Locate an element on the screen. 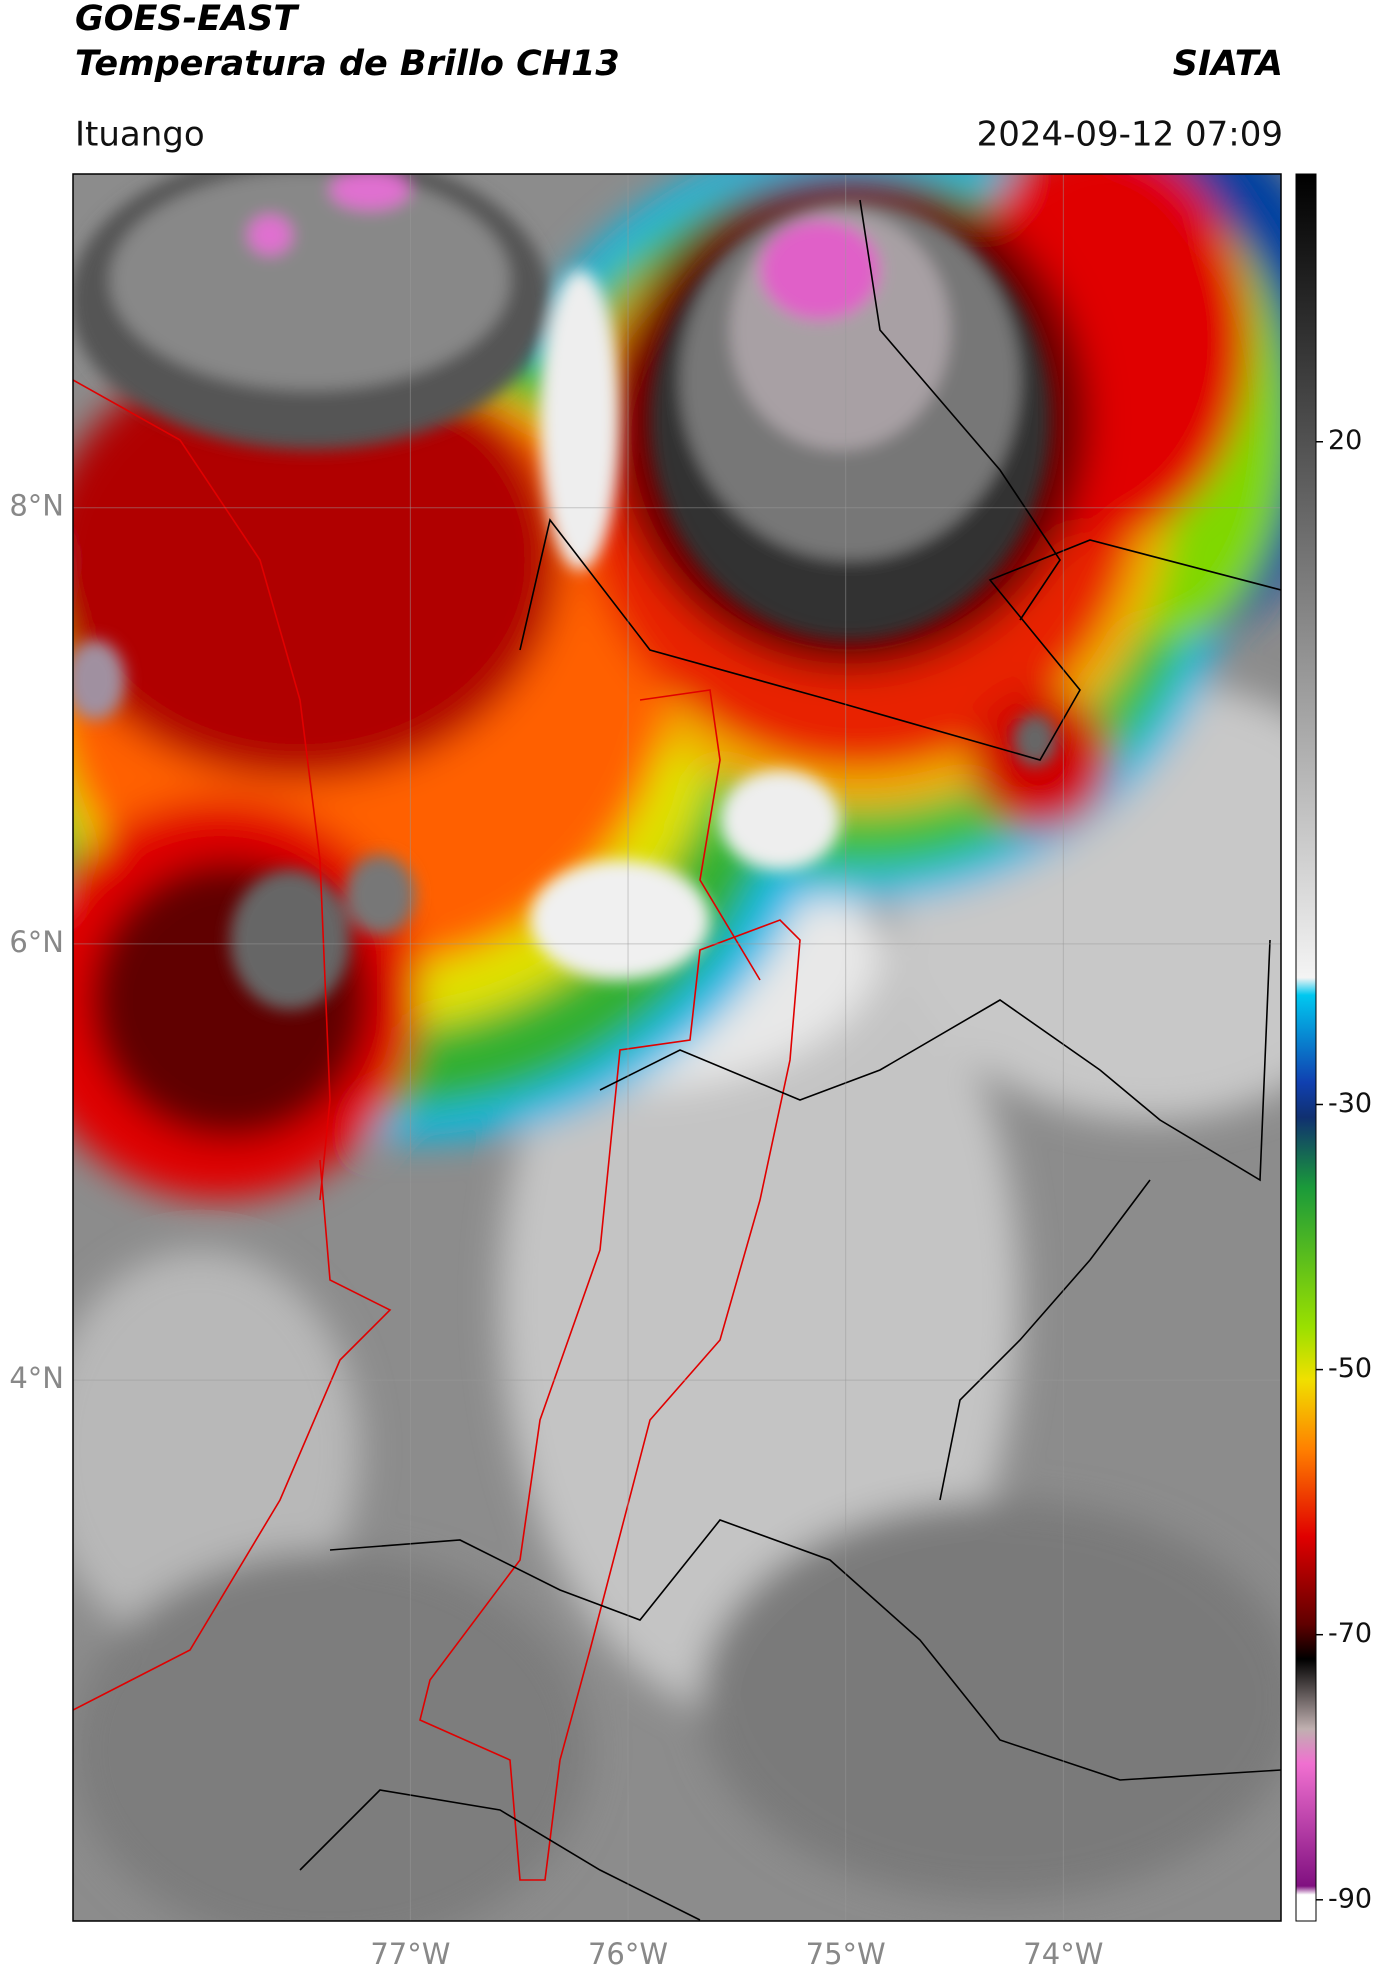  colorbar-tick-label: -90 is located at coordinates (1350, 1898).